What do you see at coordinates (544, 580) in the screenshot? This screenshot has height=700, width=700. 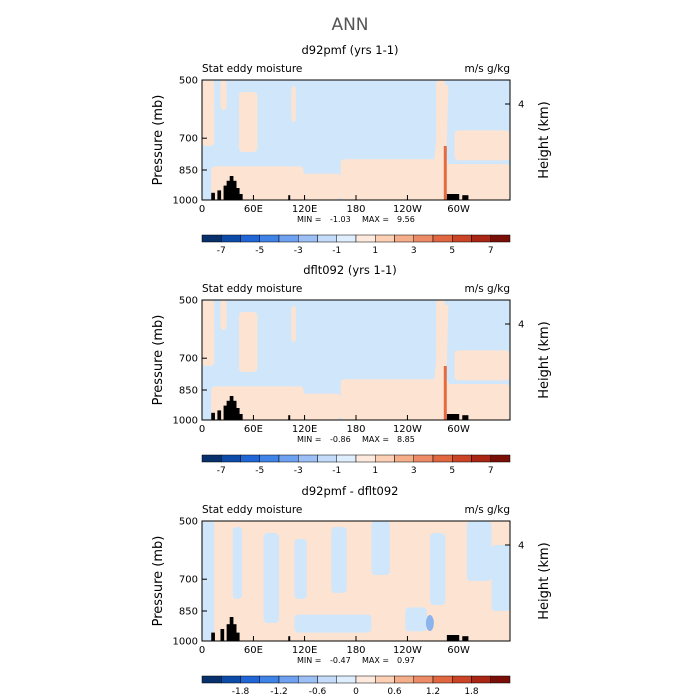 I see `y-axis-right-label: Height (km)` at bounding box center [544, 580].